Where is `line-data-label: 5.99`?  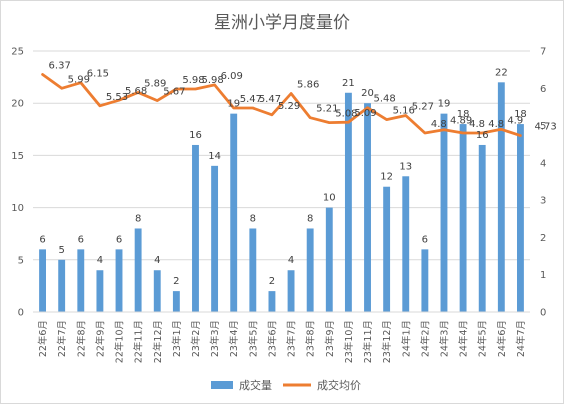 line-data-label: 5.99 is located at coordinates (79, 80).